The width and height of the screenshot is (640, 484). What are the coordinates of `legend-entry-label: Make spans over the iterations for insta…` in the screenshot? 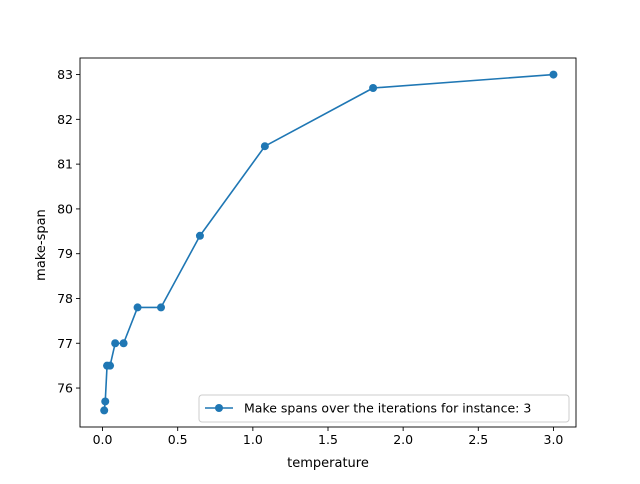 It's located at (387, 408).